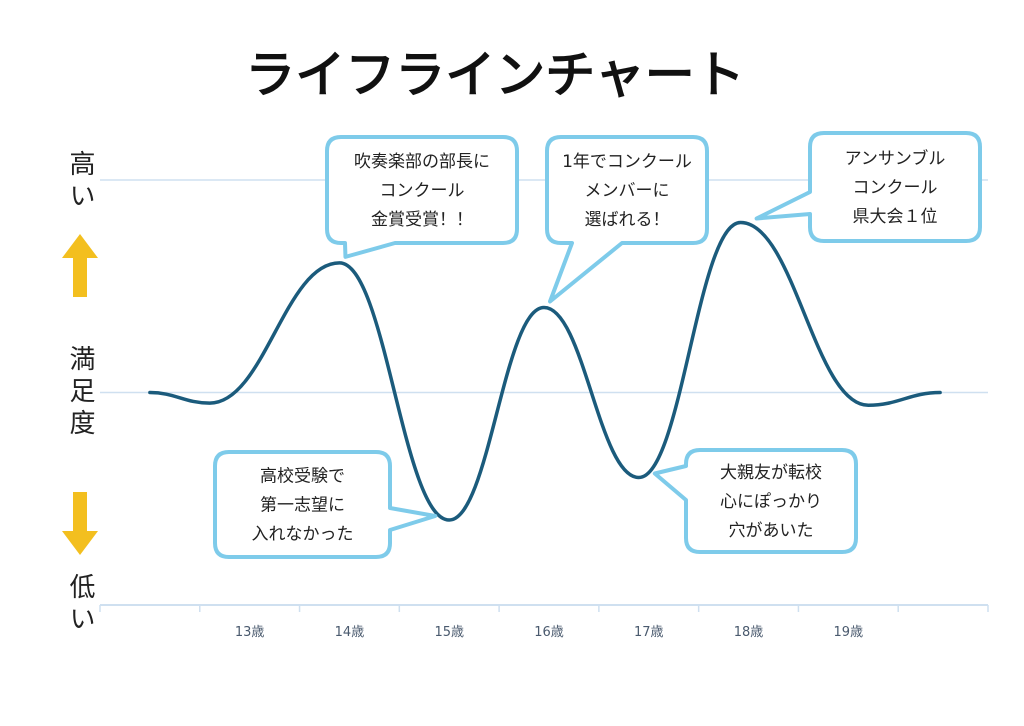 This screenshot has width=1024, height=726. I want to click on y-axis-arrows, so click(80, 394).